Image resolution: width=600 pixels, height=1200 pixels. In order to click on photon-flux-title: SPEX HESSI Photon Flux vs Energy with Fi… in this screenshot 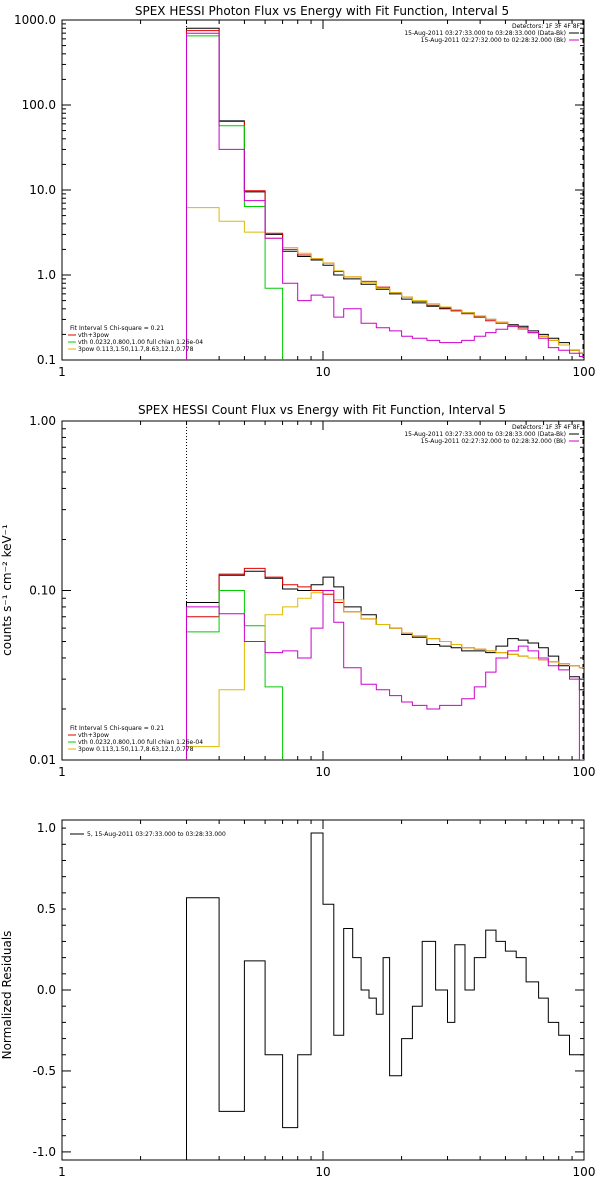, I will do `click(322, 11)`.